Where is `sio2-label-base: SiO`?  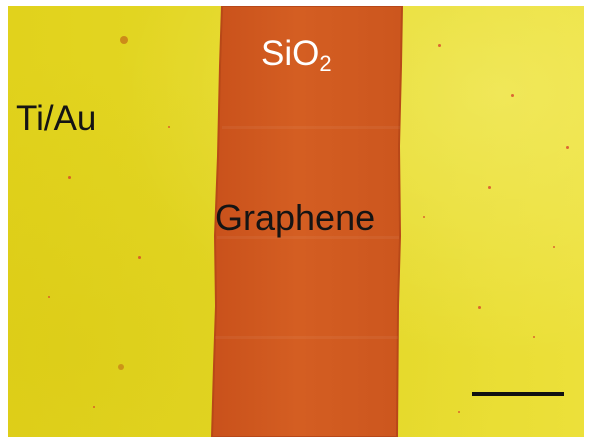
sio2-label-base: SiO is located at coordinates (290, 53).